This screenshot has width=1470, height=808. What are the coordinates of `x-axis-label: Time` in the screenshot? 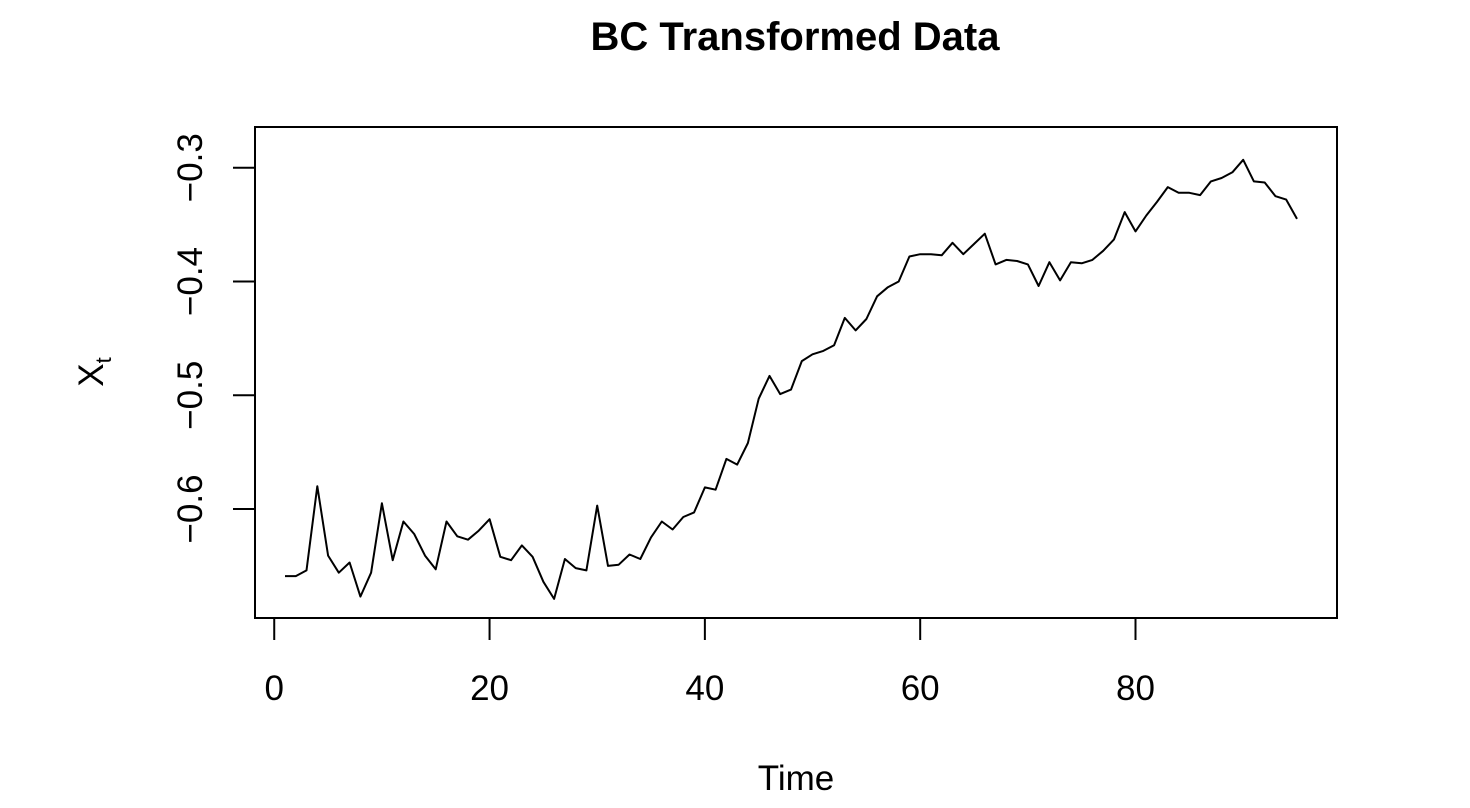 It's located at (796, 778).